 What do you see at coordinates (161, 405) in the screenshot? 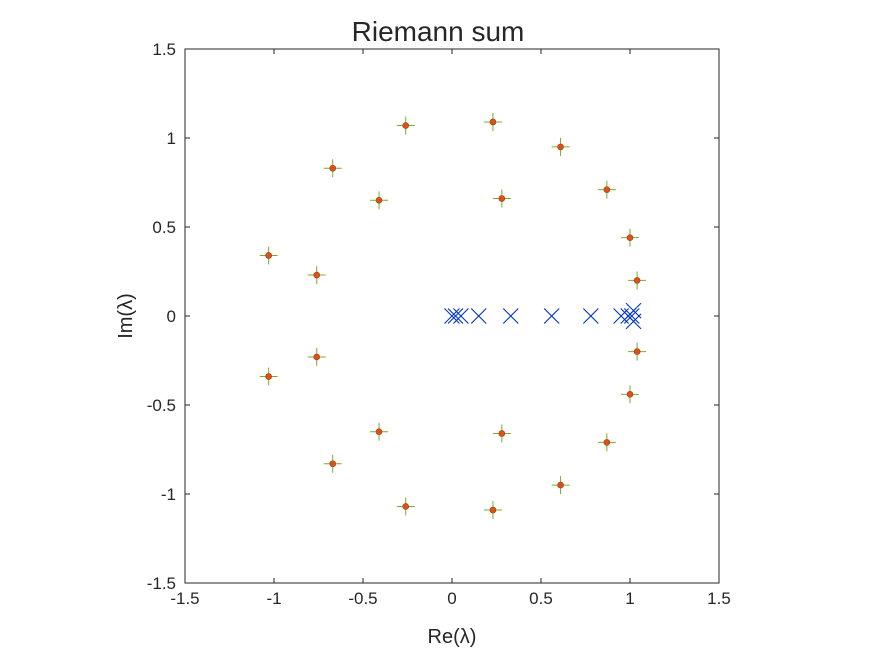
I see `y-tick-label: -0.5` at bounding box center [161, 405].